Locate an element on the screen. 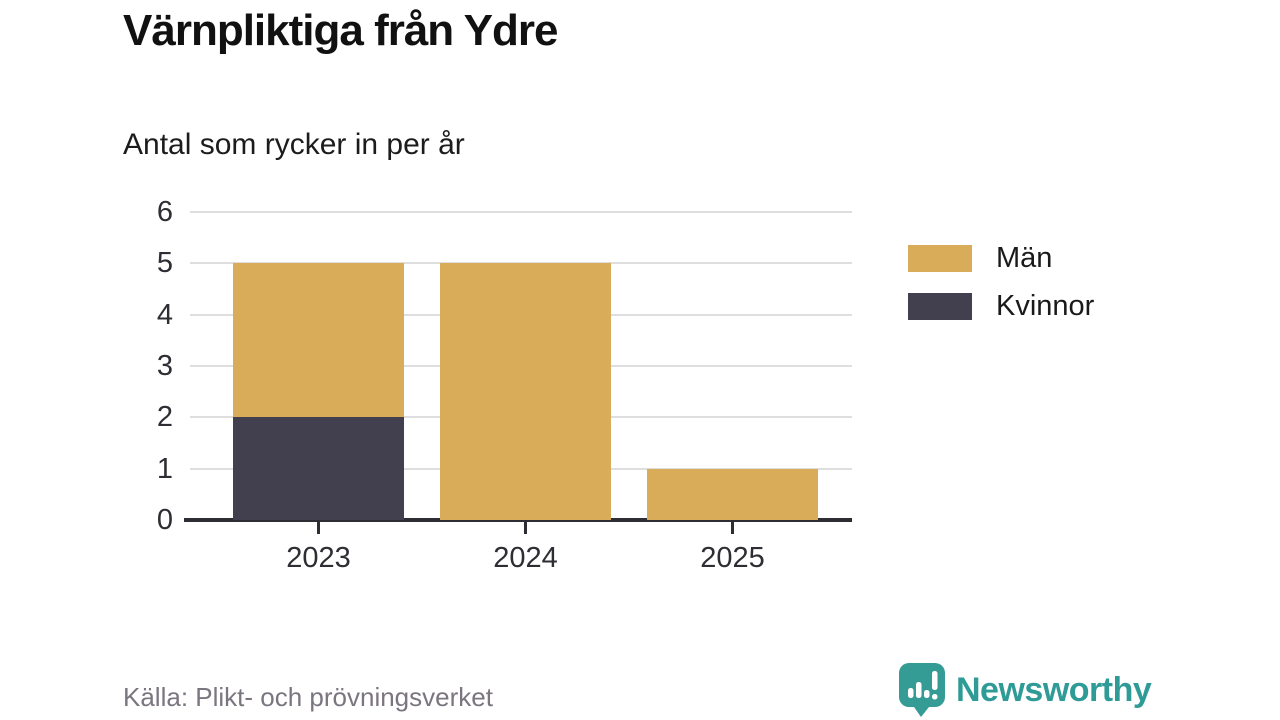  bar-segment-män-2024 is located at coordinates (525, 391).